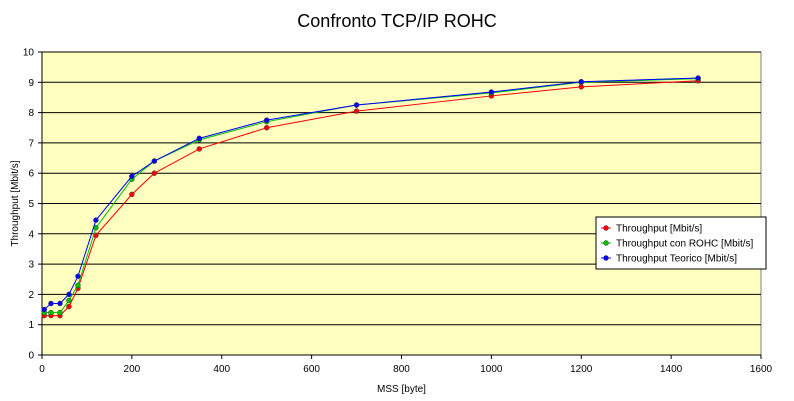 This screenshot has height=401, width=794. I want to click on legend-entry-1: Throughput [Mbit/s], so click(659, 229).